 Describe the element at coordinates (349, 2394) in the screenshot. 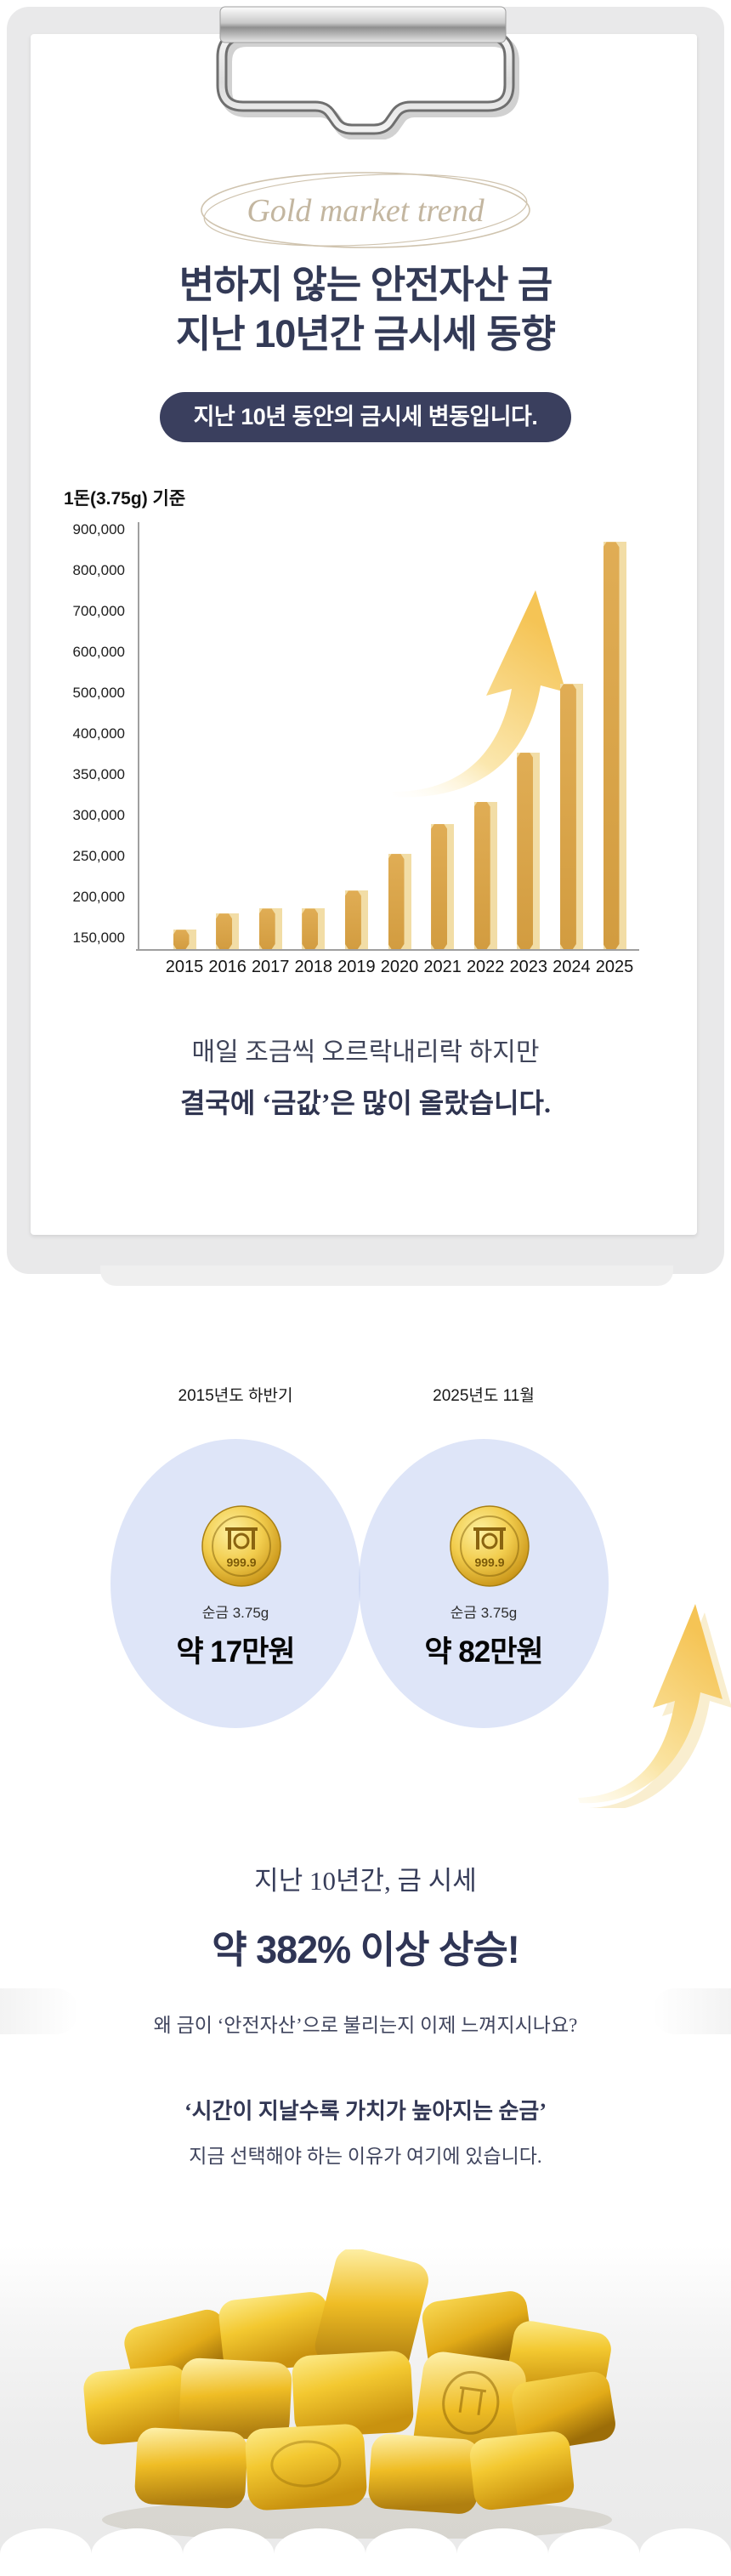

I see `gold-nuggets-illustration` at that location.